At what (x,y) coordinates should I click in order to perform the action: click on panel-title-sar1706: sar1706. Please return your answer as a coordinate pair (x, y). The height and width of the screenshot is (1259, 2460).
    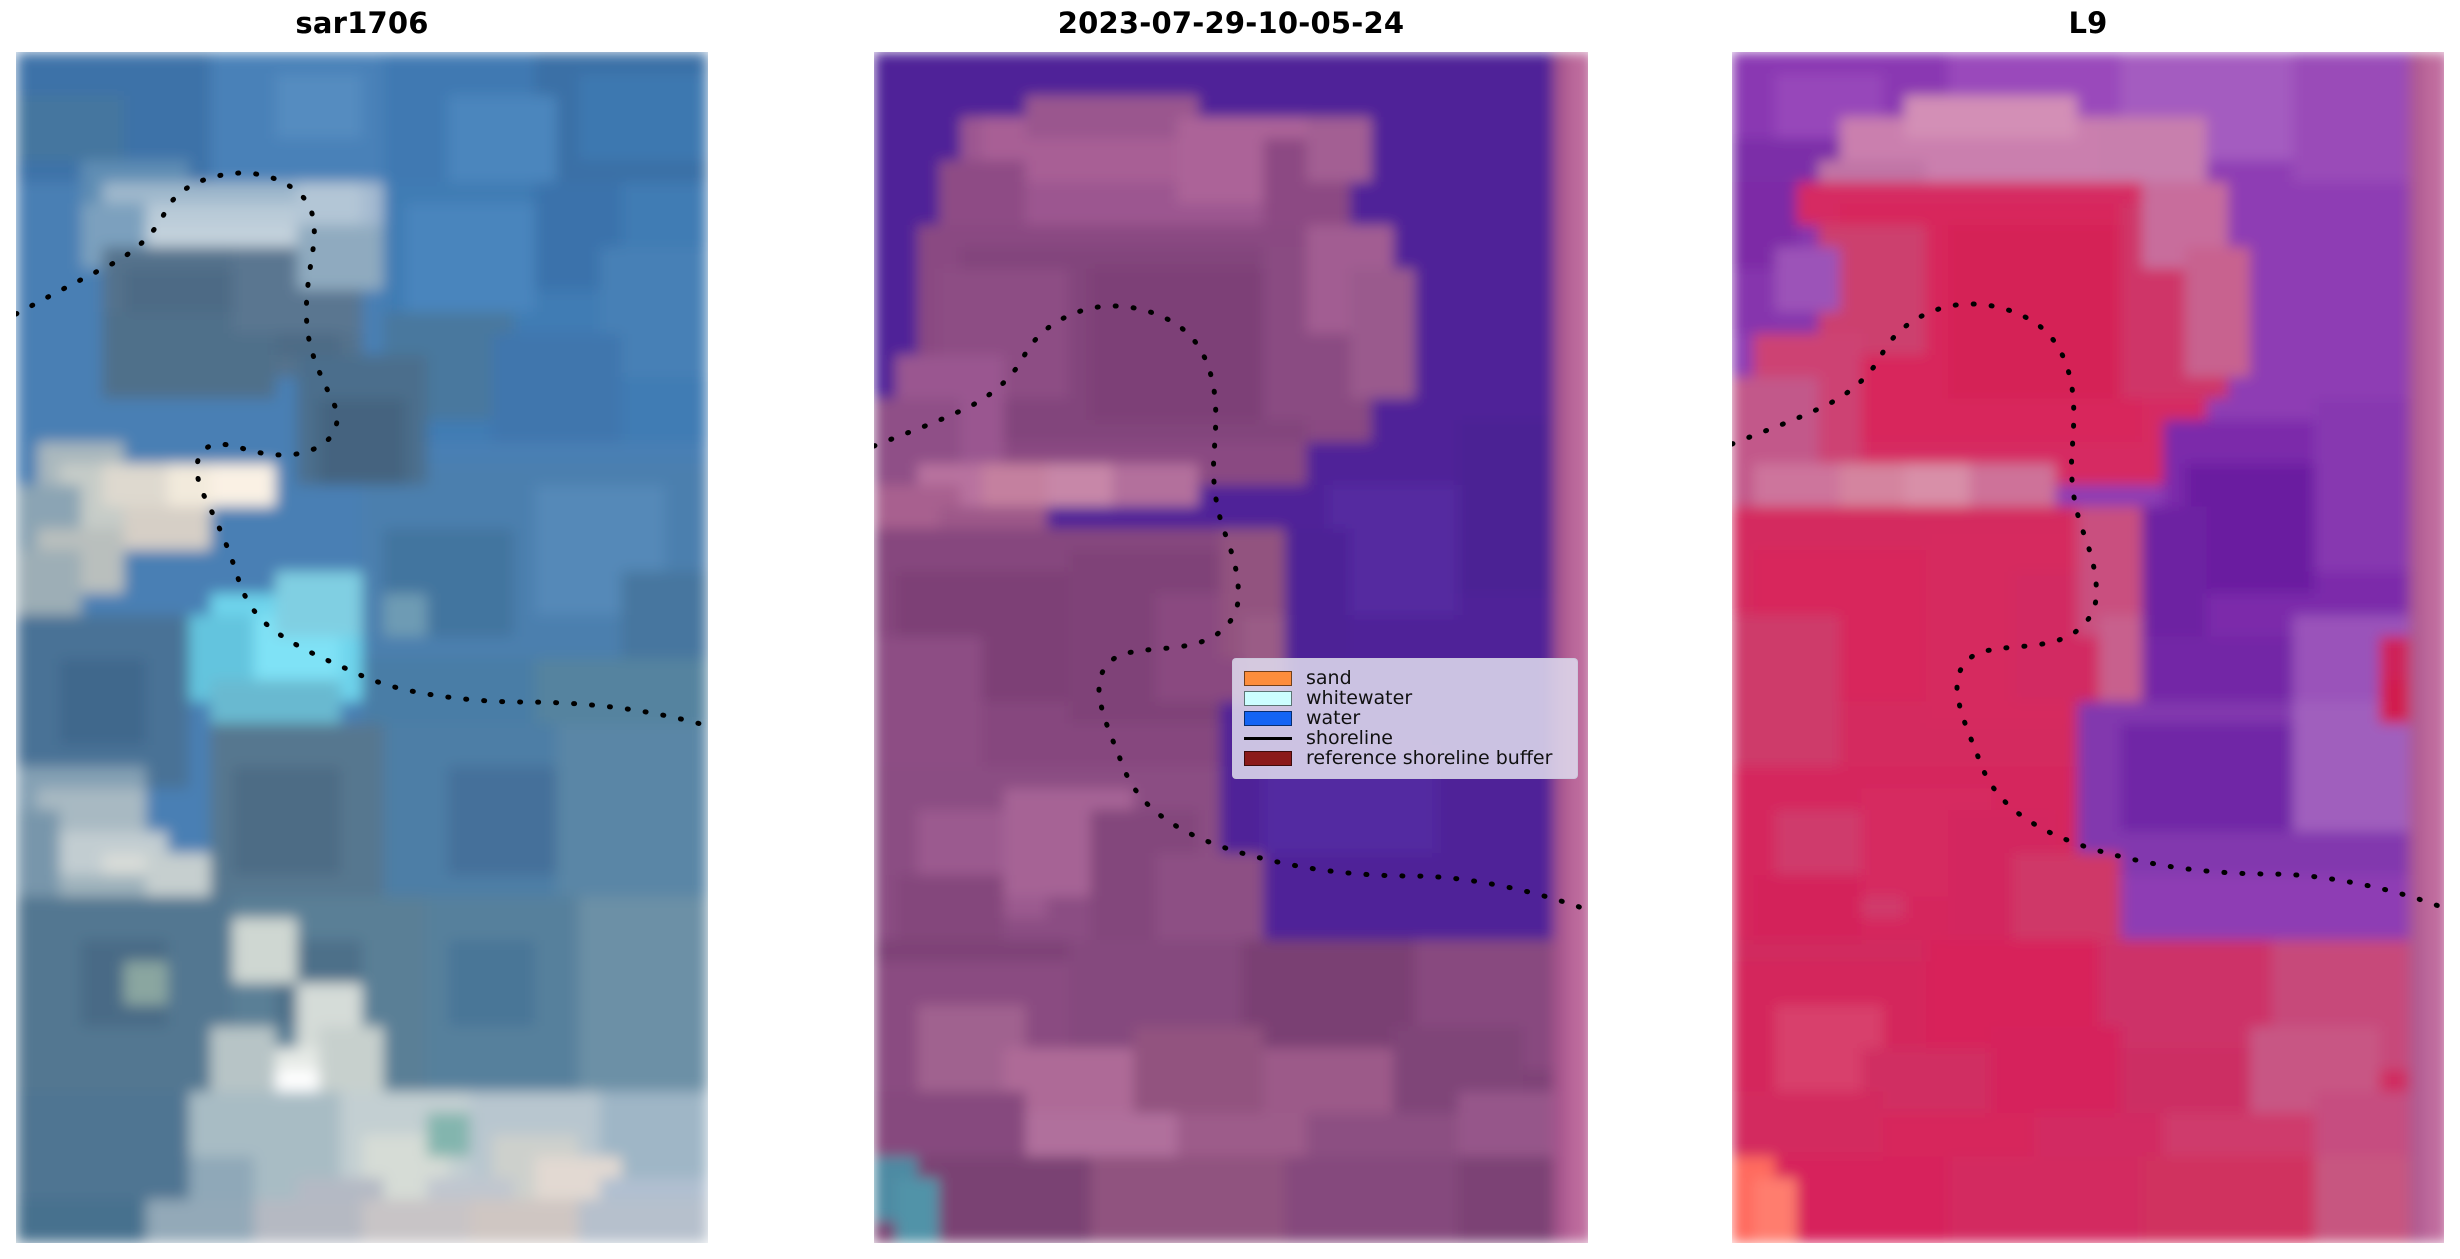
    Looking at the image, I should click on (362, 23).